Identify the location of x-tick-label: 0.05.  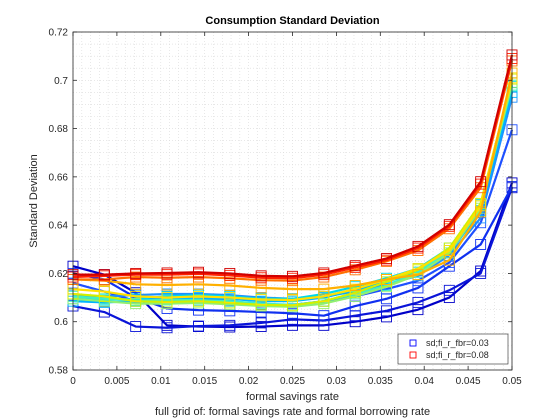
(512, 381).